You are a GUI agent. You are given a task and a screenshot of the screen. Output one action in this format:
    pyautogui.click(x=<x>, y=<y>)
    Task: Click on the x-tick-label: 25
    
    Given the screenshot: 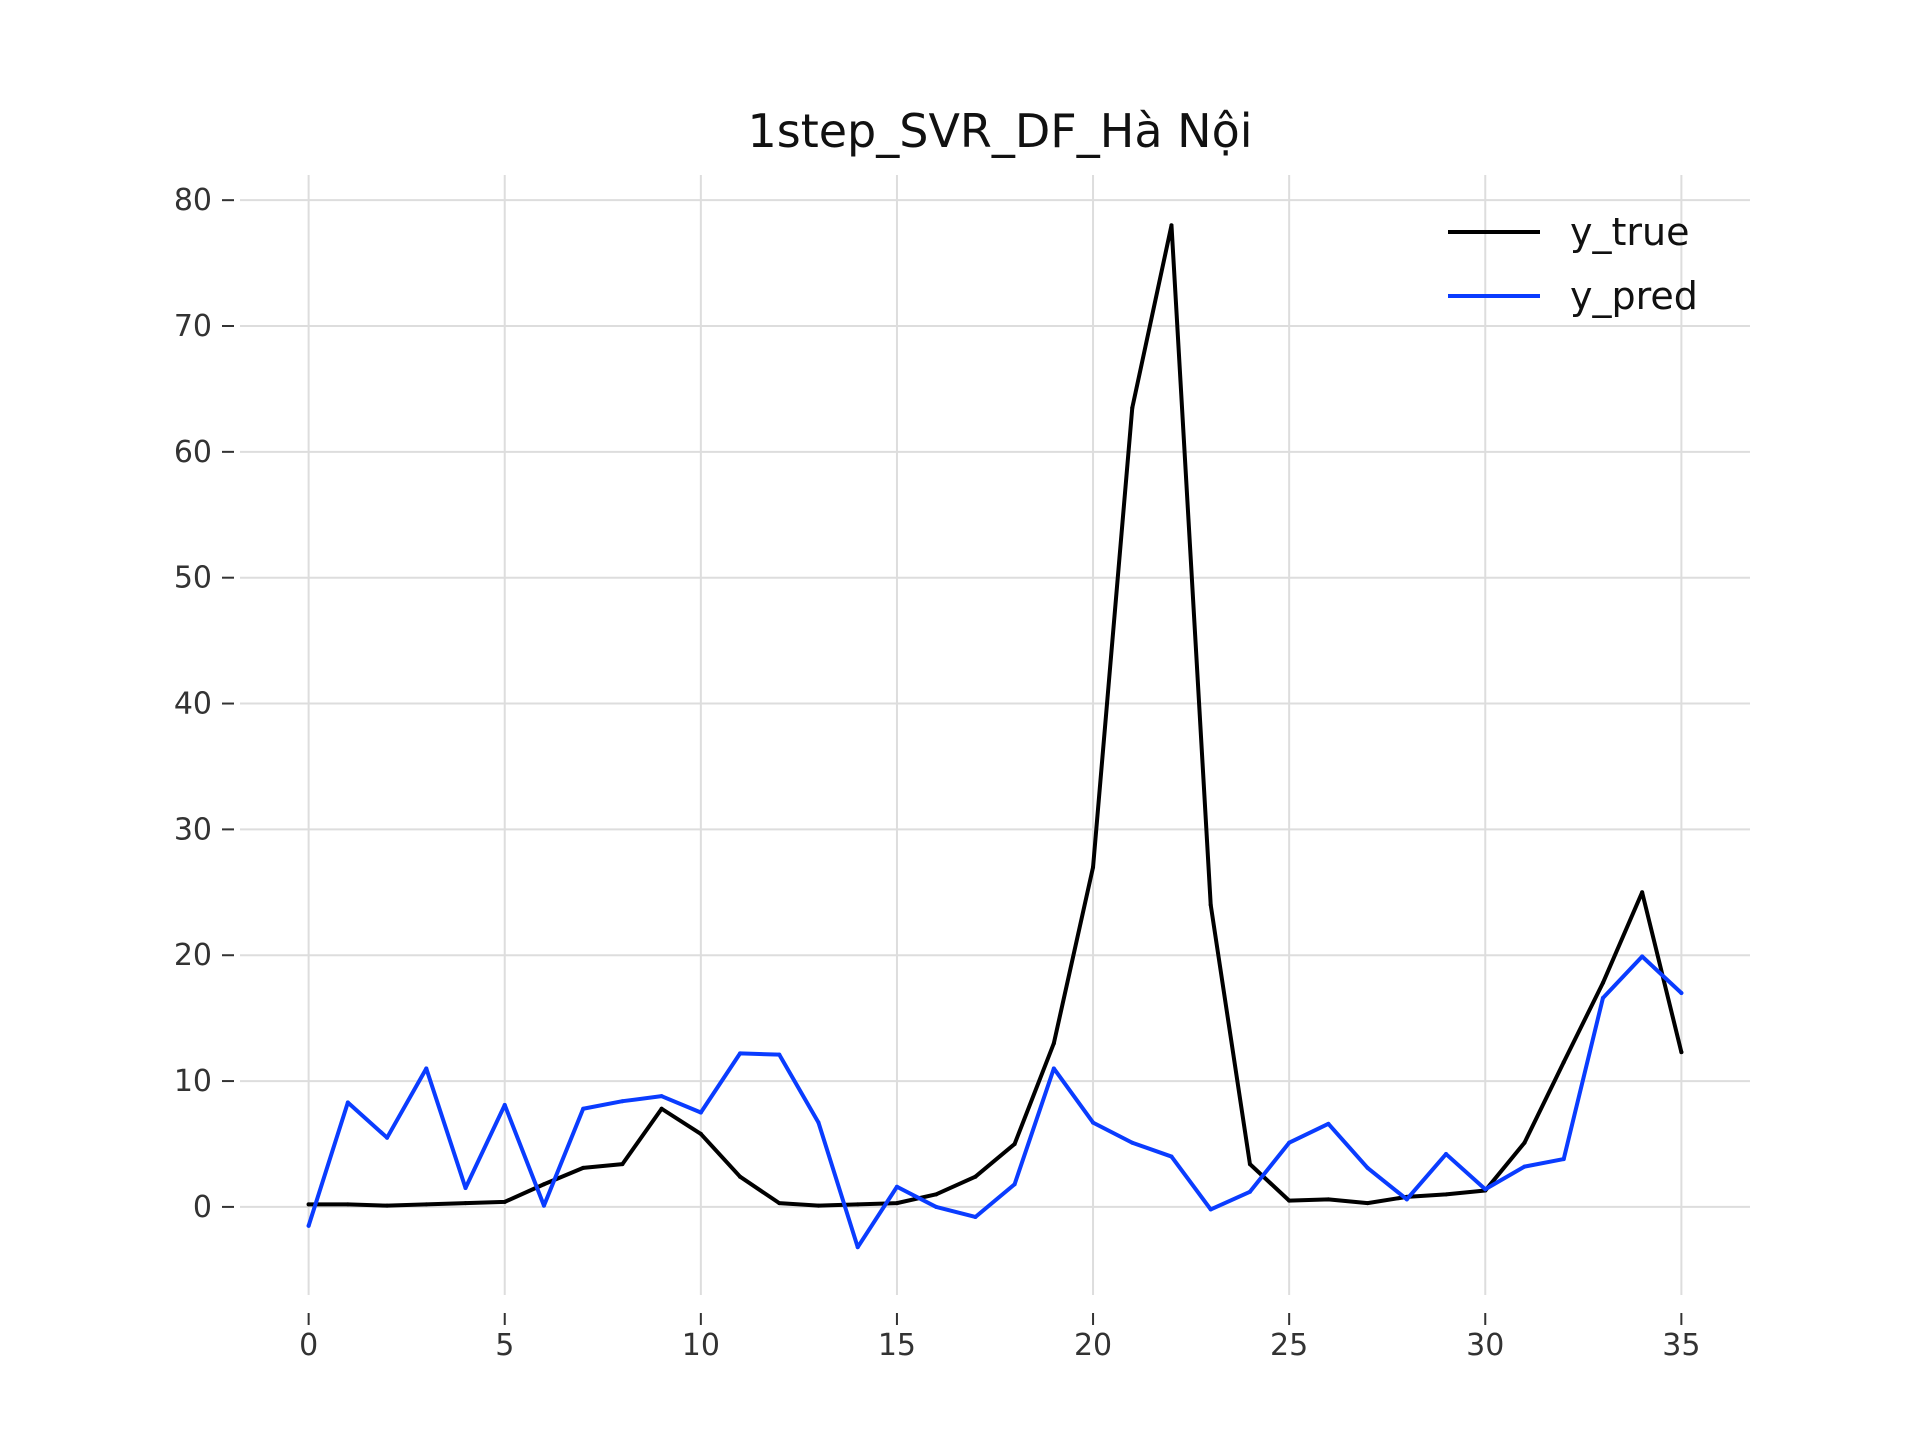 What is the action you would take?
    pyautogui.click(x=1289, y=1345)
    